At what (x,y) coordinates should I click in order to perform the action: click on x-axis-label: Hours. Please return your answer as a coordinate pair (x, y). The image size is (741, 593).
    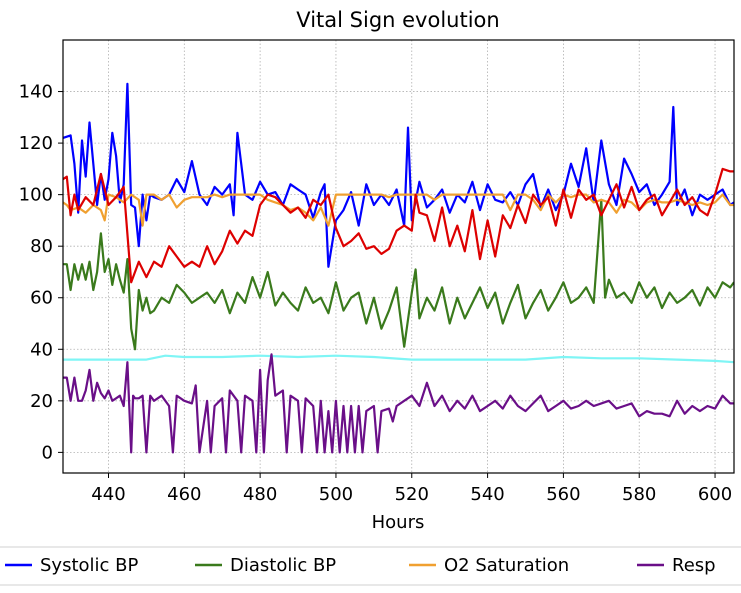
    Looking at the image, I should click on (398, 522).